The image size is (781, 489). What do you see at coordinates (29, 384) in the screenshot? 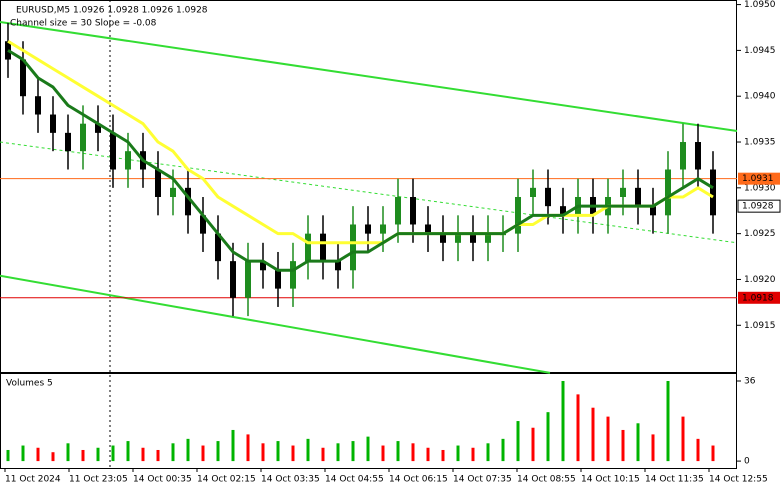
I see `volume-title: Volumes 5` at bounding box center [29, 384].